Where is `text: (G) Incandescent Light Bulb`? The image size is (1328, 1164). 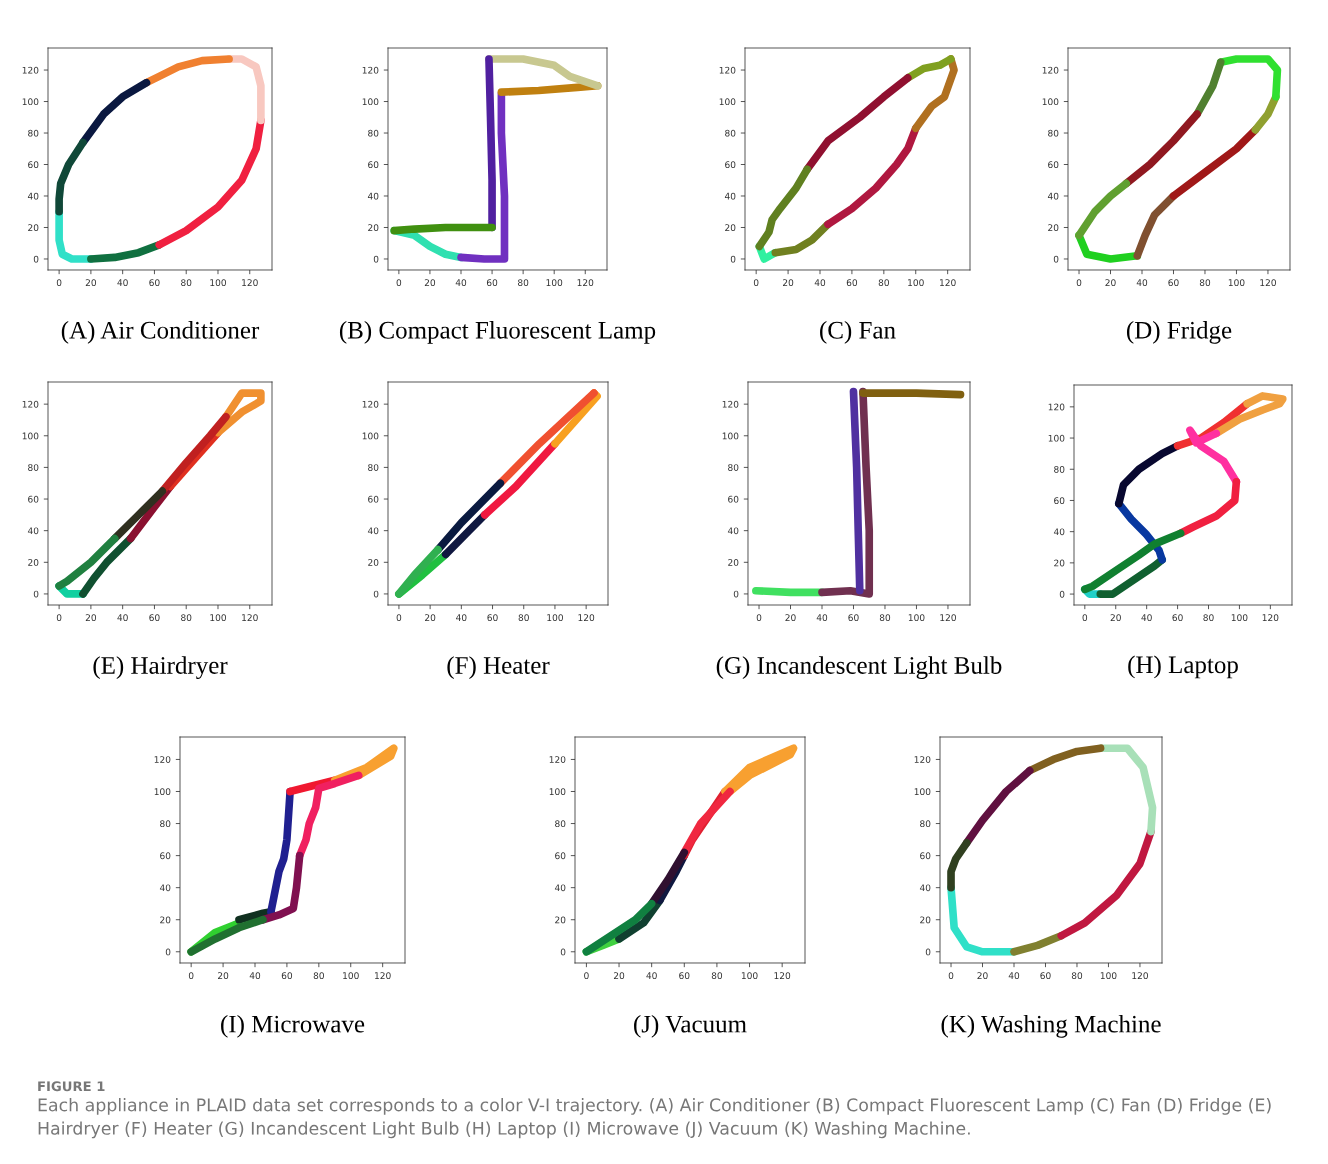
text: (G) Incandescent Light Bulb is located at coordinates (859, 668).